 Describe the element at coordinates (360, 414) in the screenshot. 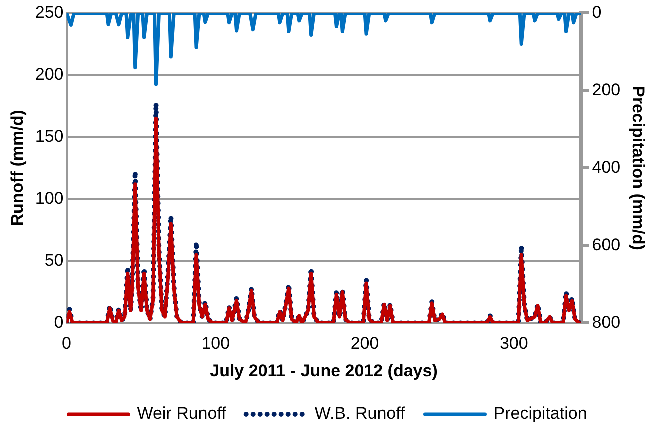

I see `legend-label: W.B. Runoff` at that location.